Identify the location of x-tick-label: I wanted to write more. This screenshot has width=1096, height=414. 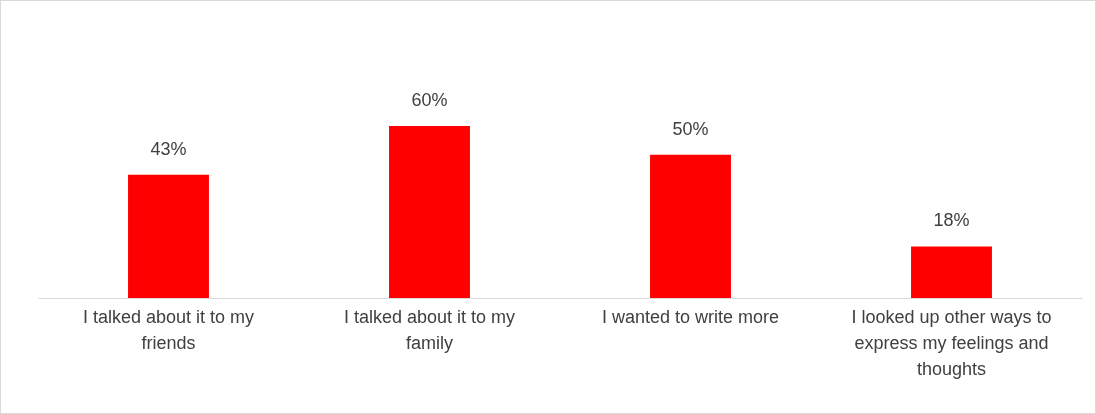
(690, 316).